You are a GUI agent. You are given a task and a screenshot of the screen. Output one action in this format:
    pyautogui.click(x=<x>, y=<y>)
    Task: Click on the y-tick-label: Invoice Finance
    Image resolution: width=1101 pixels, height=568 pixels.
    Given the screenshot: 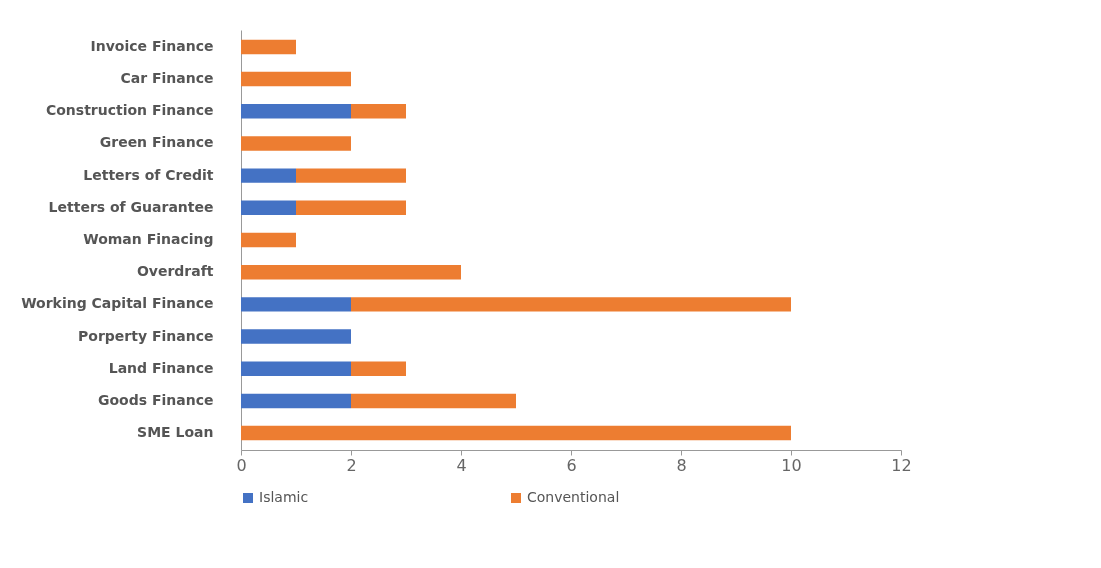 What is the action you would take?
    pyautogui.click(x=152, y=45)
    